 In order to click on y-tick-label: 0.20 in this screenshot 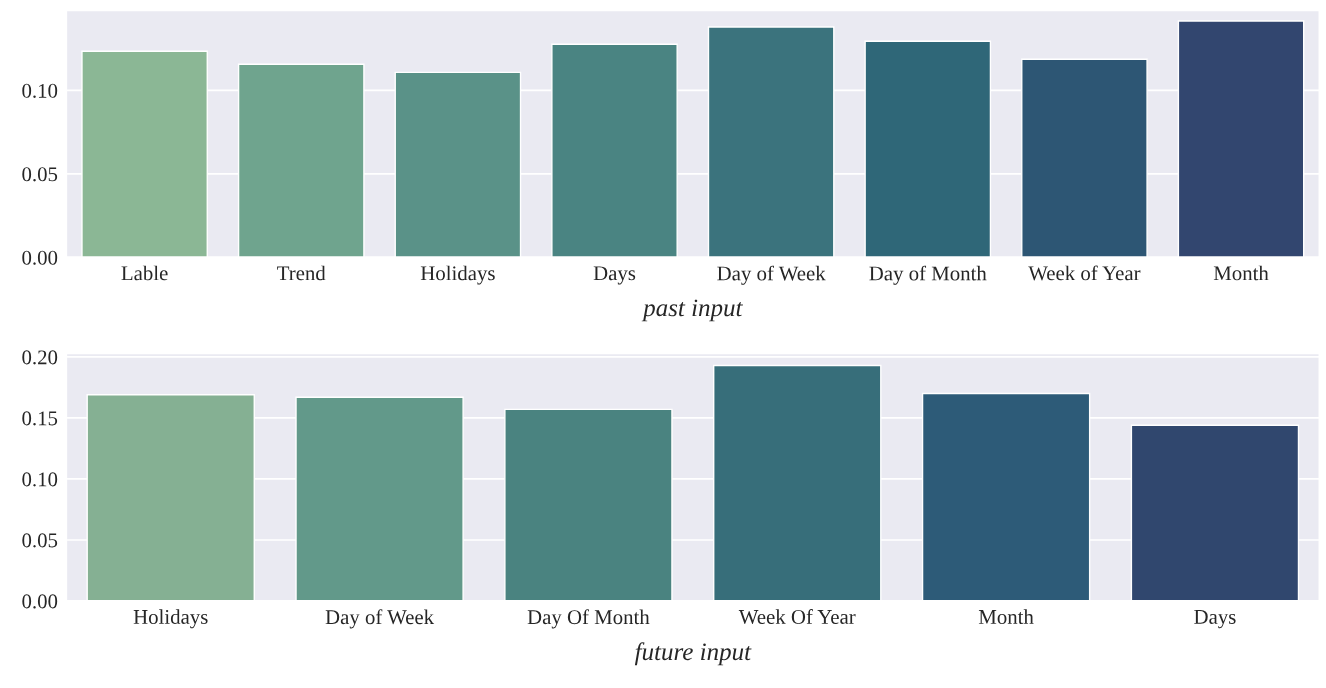, I will do `click(40, 357)`.